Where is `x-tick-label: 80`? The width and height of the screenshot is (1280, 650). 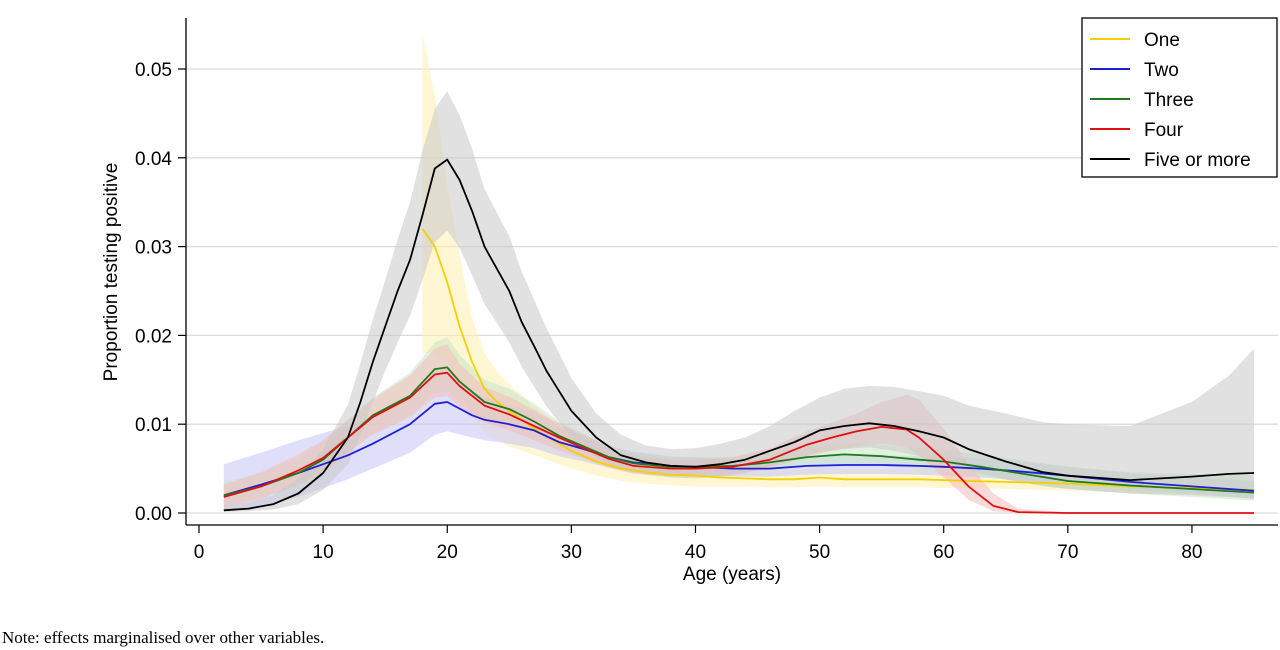
x-tick-label: 80 is located at coordinates (1191, 552).